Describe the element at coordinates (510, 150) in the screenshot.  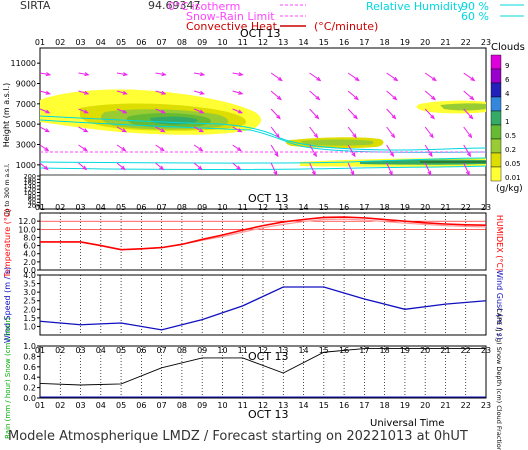
I see `cloud-legend-level-0.2: 0.2` at that location.